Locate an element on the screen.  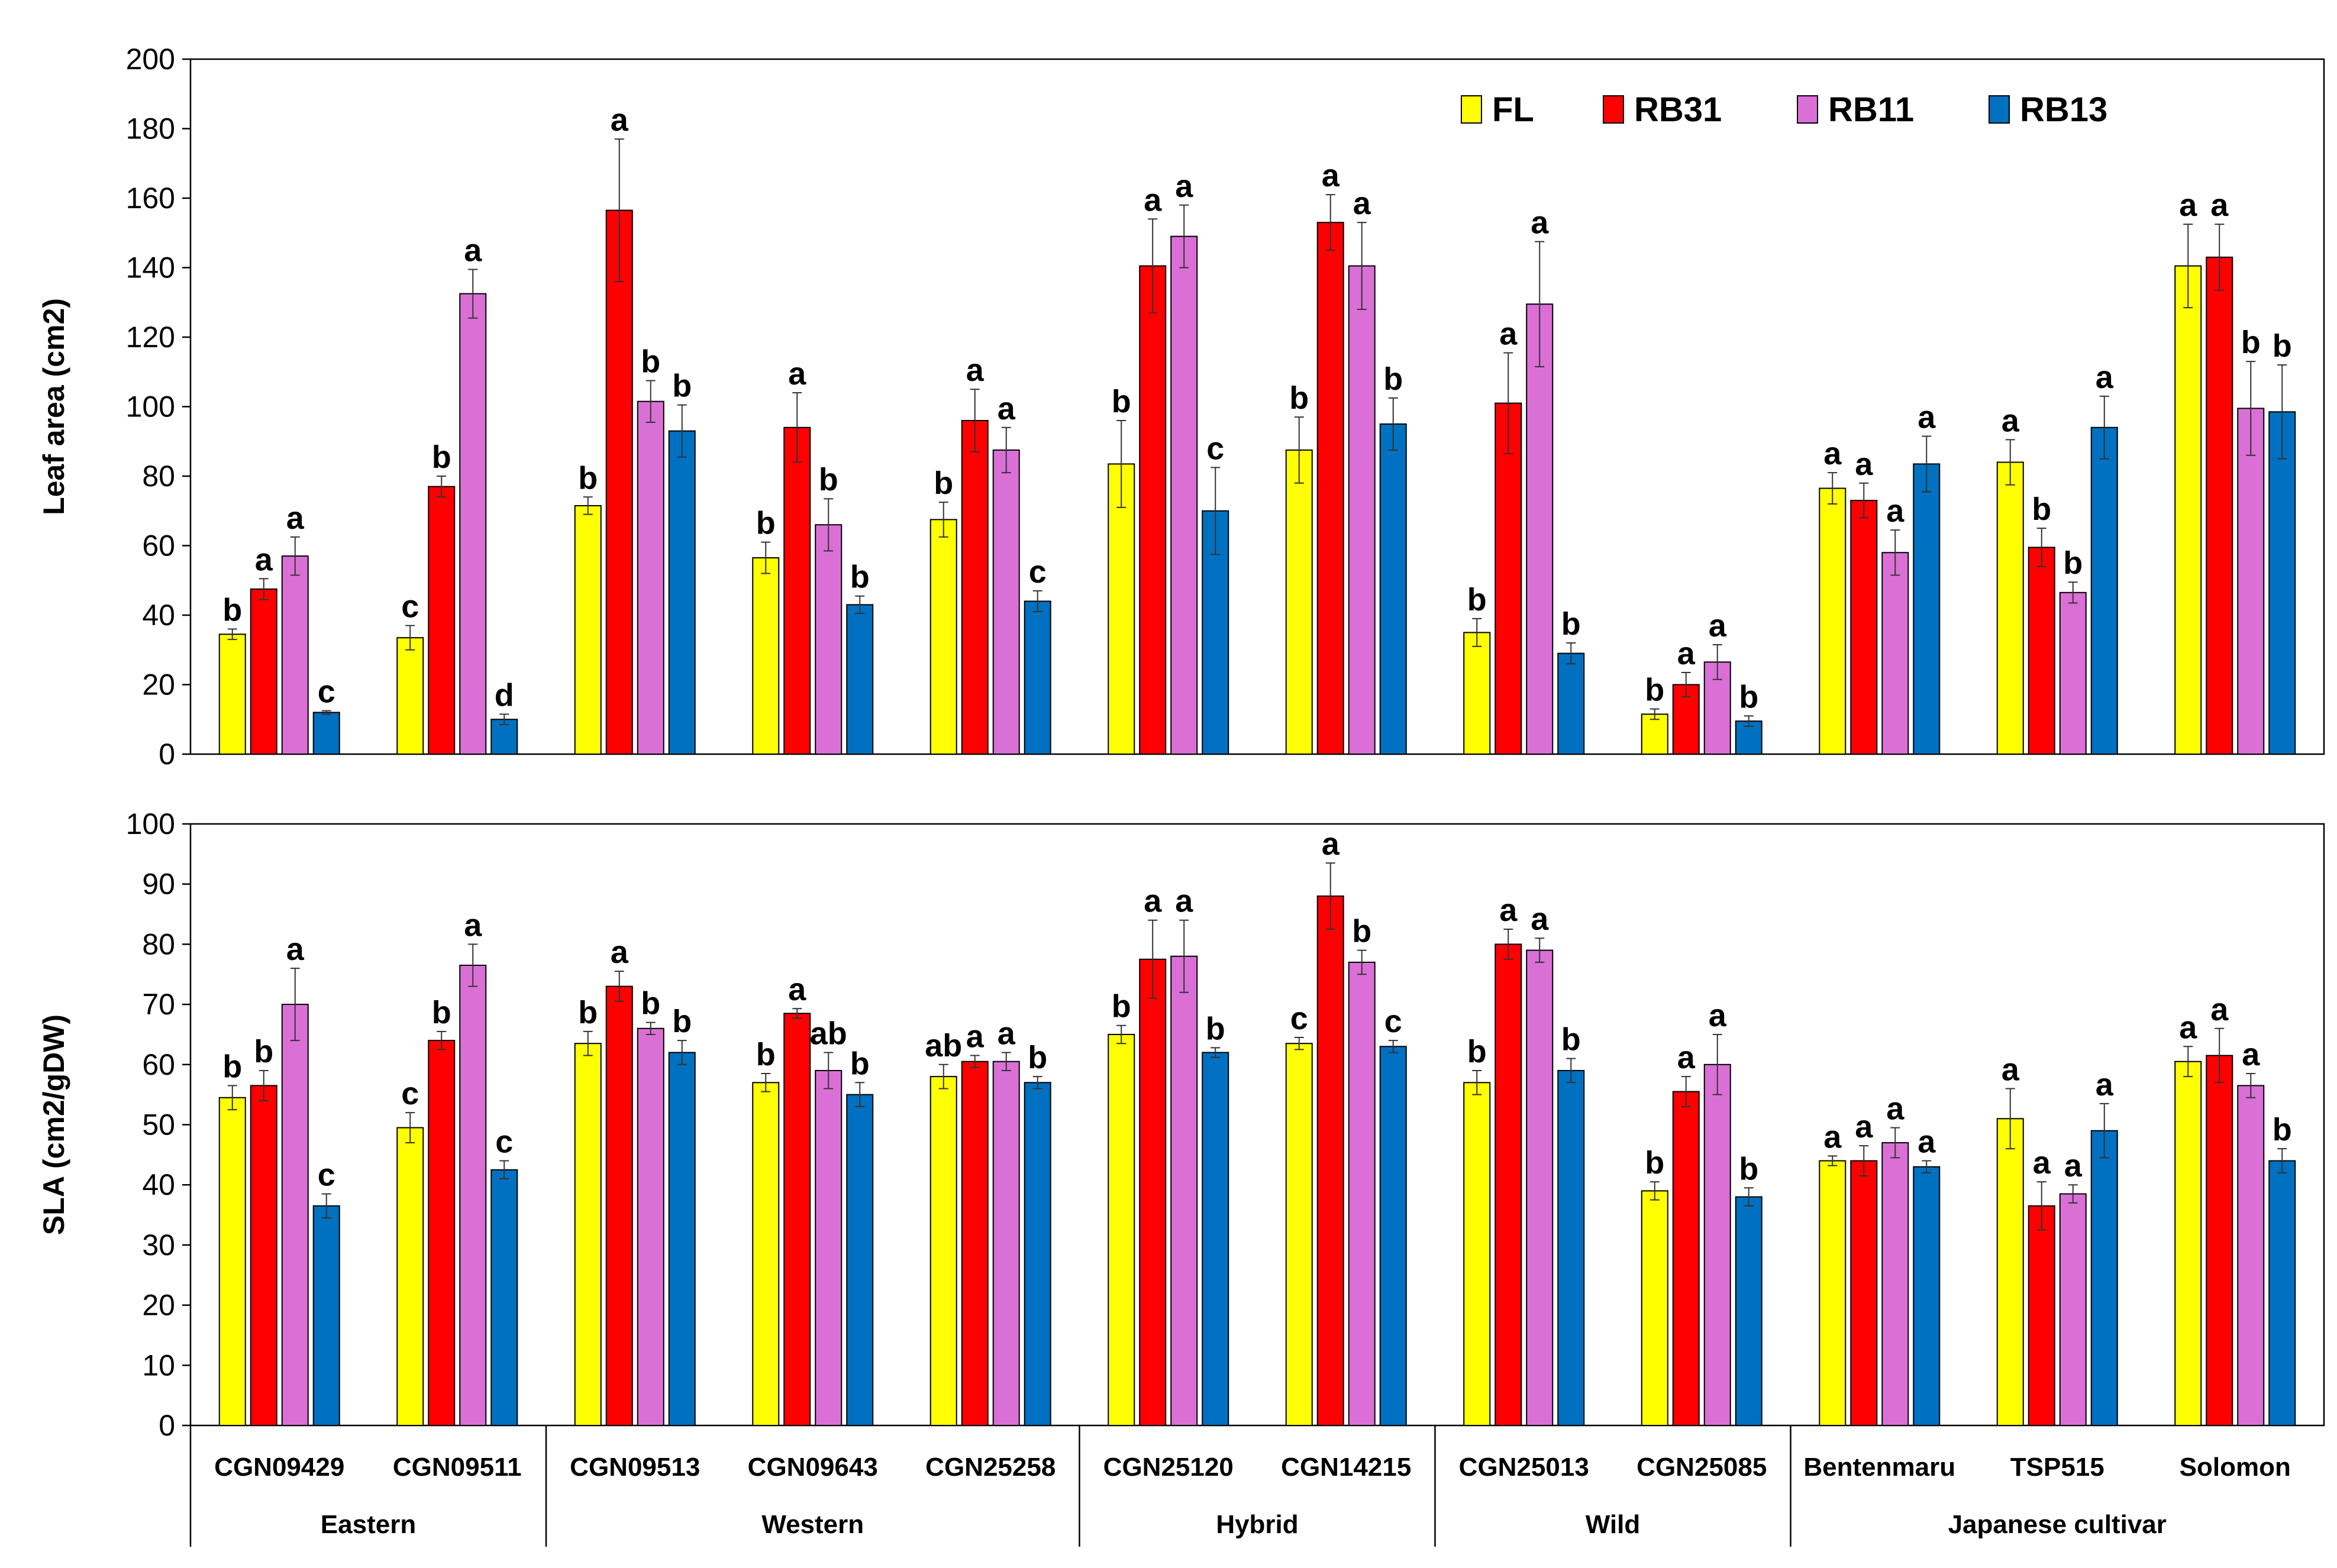
y-tick-label: 160 is located at coordinates (150, 198).